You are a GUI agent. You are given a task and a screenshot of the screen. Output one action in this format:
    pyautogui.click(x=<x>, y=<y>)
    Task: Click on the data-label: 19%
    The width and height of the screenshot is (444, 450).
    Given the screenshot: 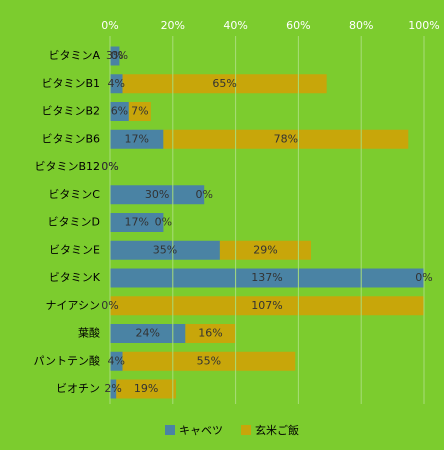 What is the action you would take?
    pyautogui.click(x=146, y=388)
    